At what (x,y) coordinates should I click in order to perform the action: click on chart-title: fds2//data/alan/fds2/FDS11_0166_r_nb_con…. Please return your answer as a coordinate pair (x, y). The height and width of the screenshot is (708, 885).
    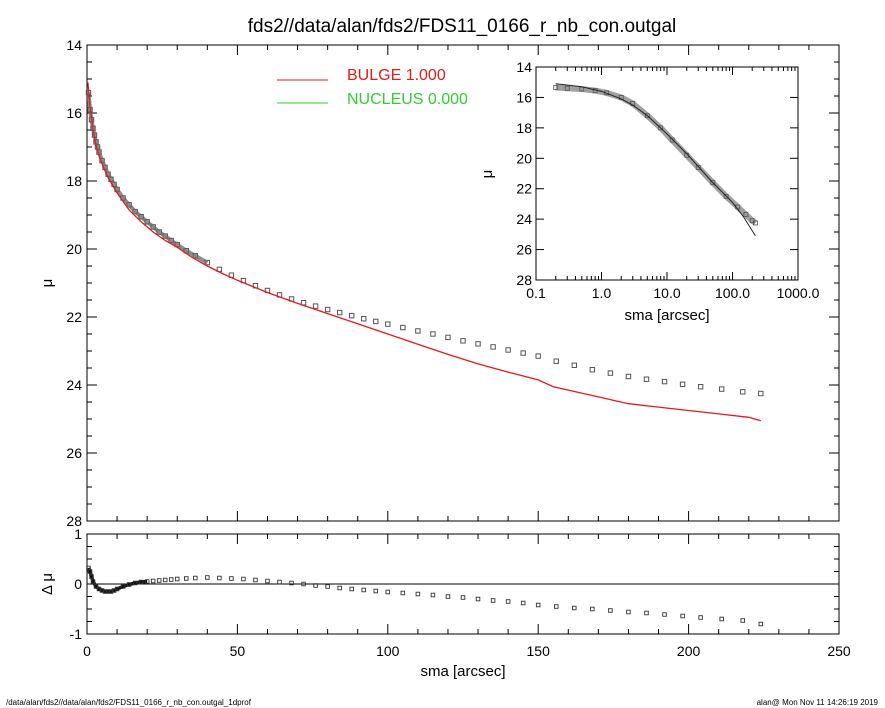
    Looking at the image, I should click on (462, 26).